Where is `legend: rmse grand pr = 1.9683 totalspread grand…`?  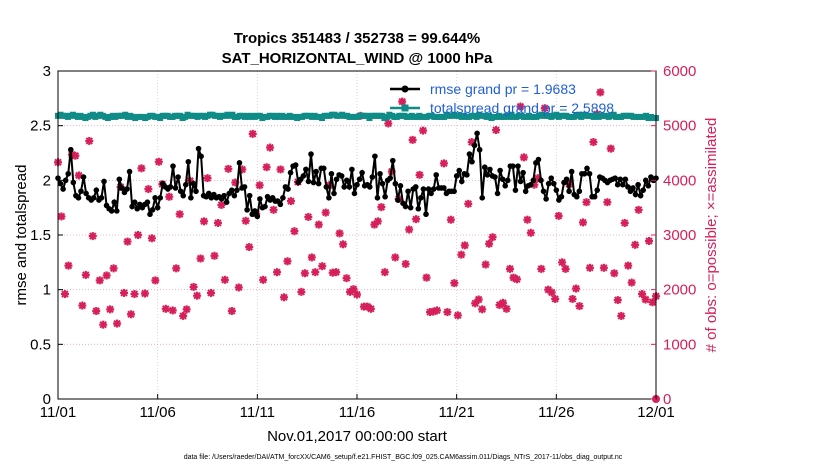
legend: rmse grand pr = 1.9683 totalspread grand… is located at coordinates (502, 98).